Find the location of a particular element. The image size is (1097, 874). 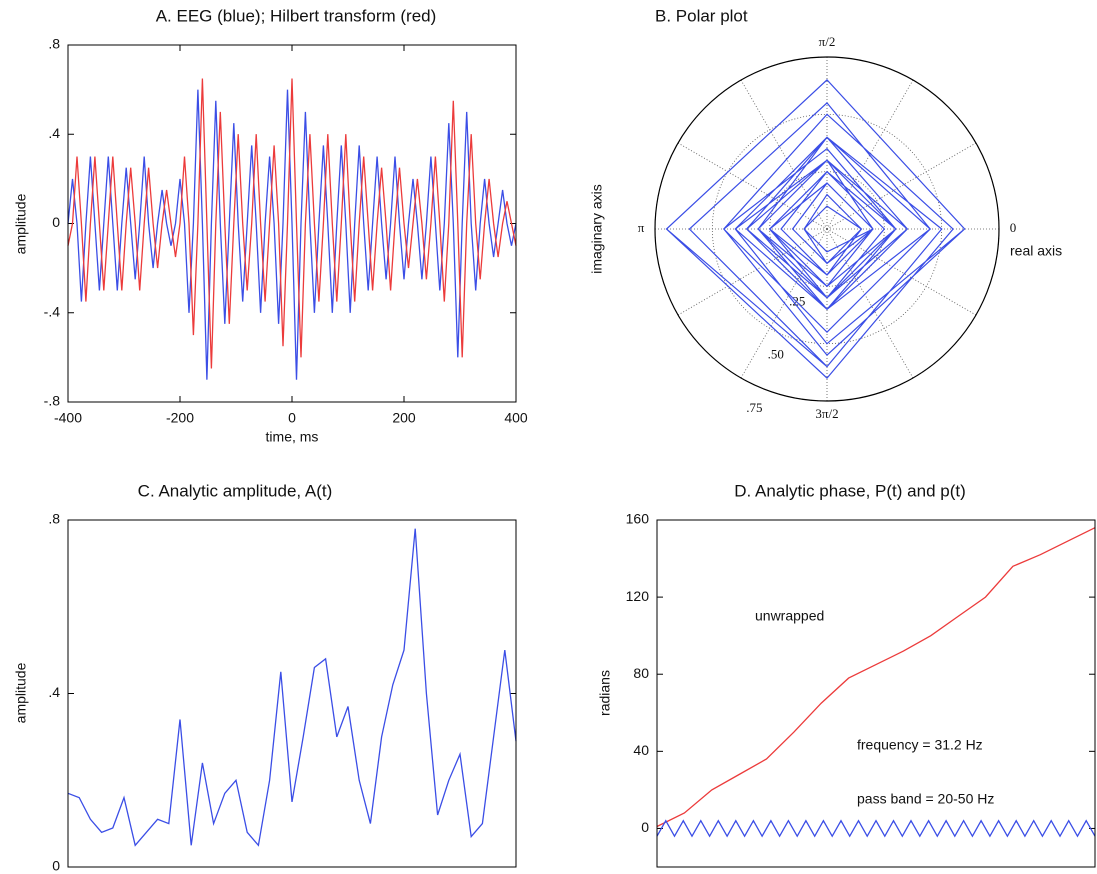

r-tick-label: .50 is located at coordinates (776, 354).